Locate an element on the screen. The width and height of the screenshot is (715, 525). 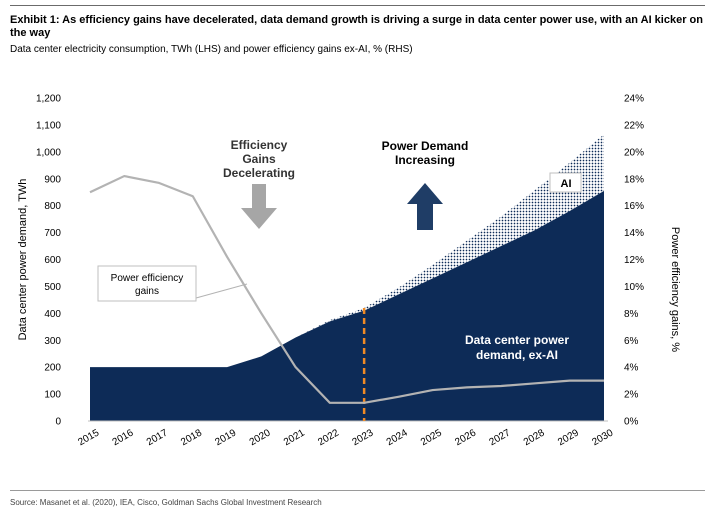
y-left-tick-label: 300 is located at coordinates (52, 341).